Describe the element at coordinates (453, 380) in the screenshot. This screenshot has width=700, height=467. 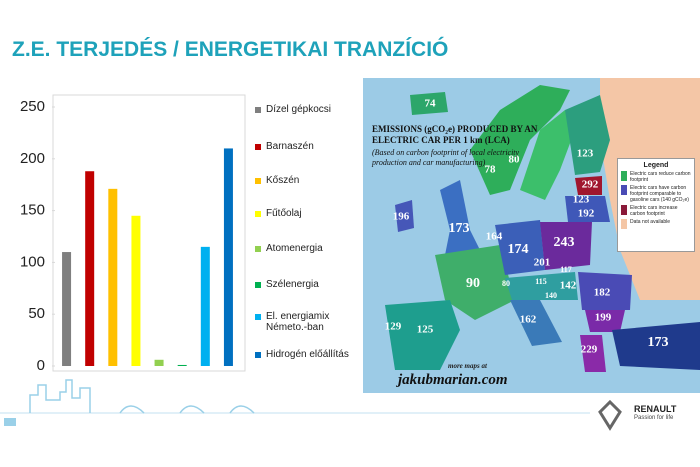
I see `map-source: jakubmarian.com` at that location.